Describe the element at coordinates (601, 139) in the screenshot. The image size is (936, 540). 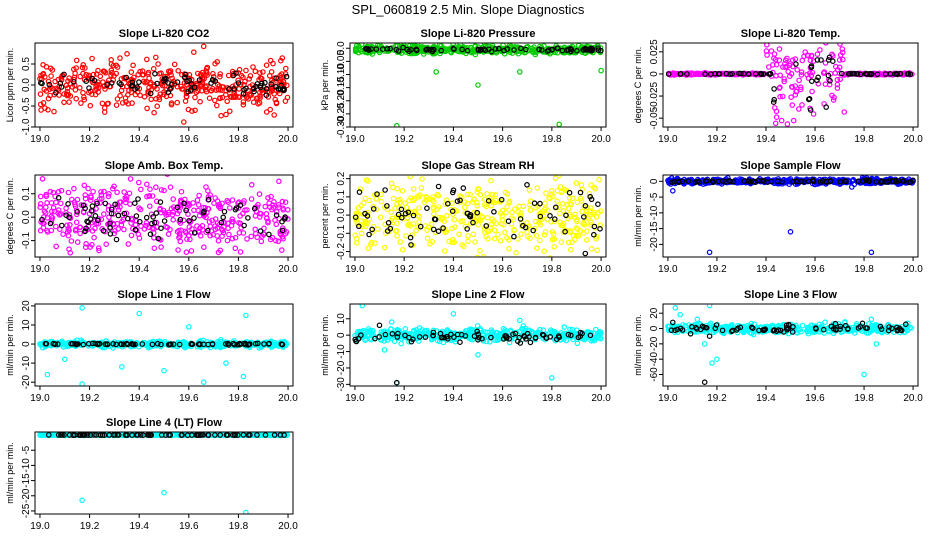
I see `x-tick-label: 20.0` at that location.